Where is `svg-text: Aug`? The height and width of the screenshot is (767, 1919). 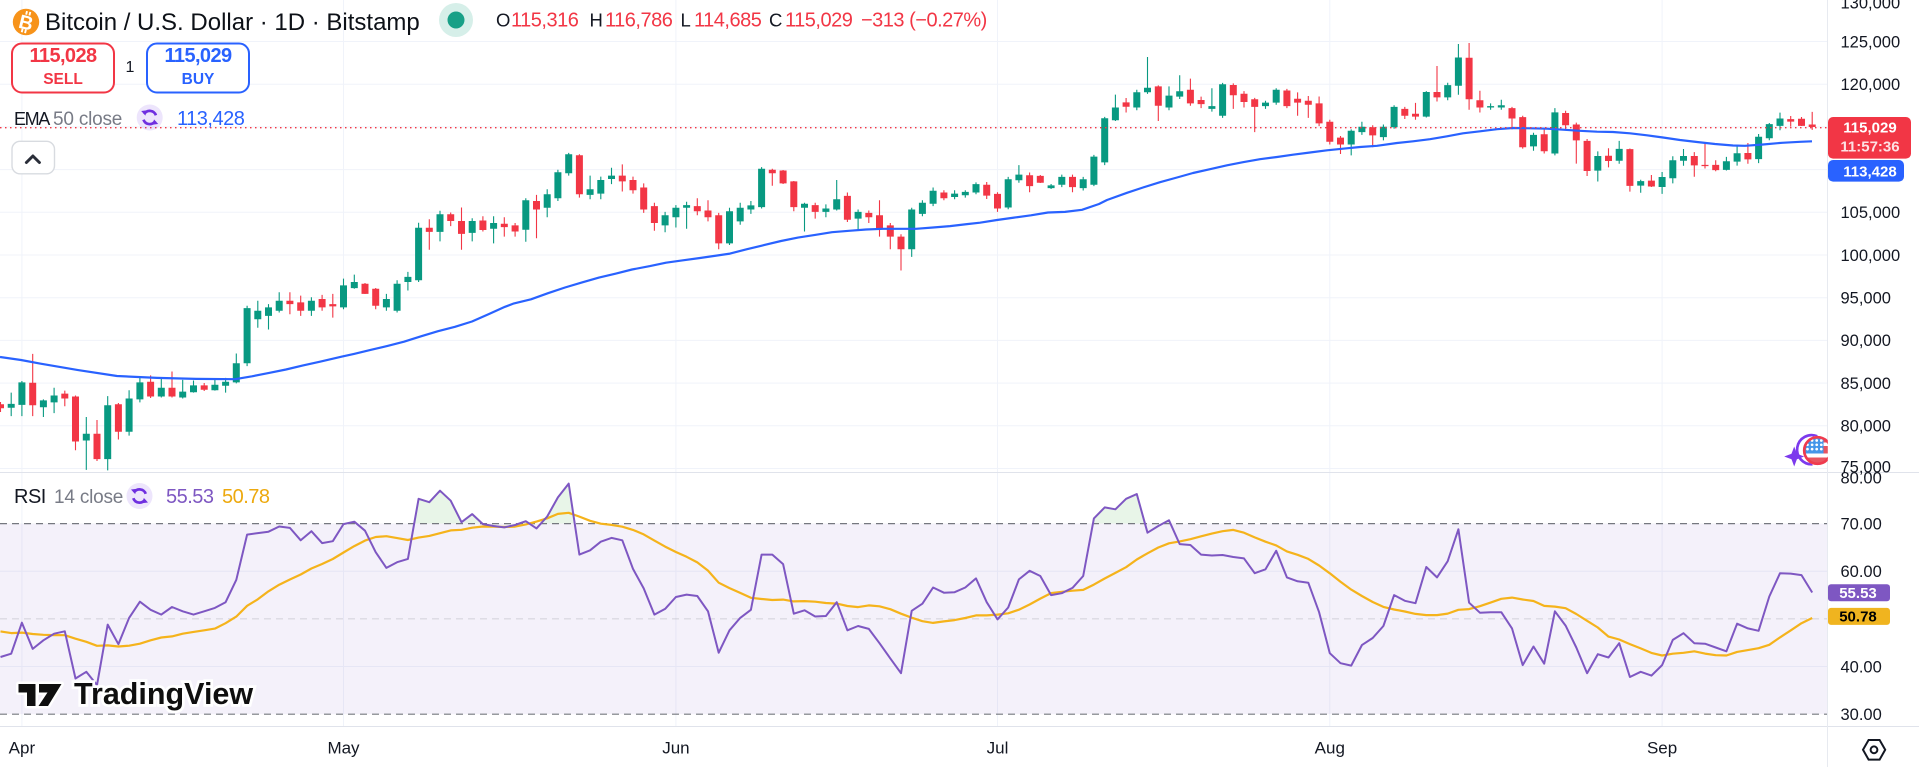 svg-text: Aug is located at coordinates (1330, 748).